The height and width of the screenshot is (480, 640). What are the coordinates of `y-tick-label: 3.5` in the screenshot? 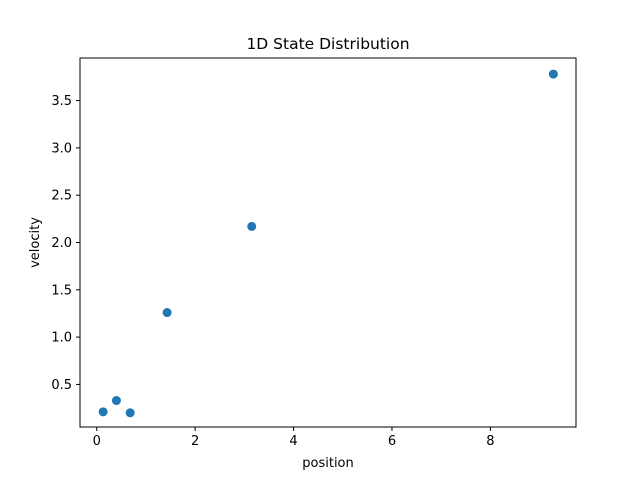 It's located at (61, 101).